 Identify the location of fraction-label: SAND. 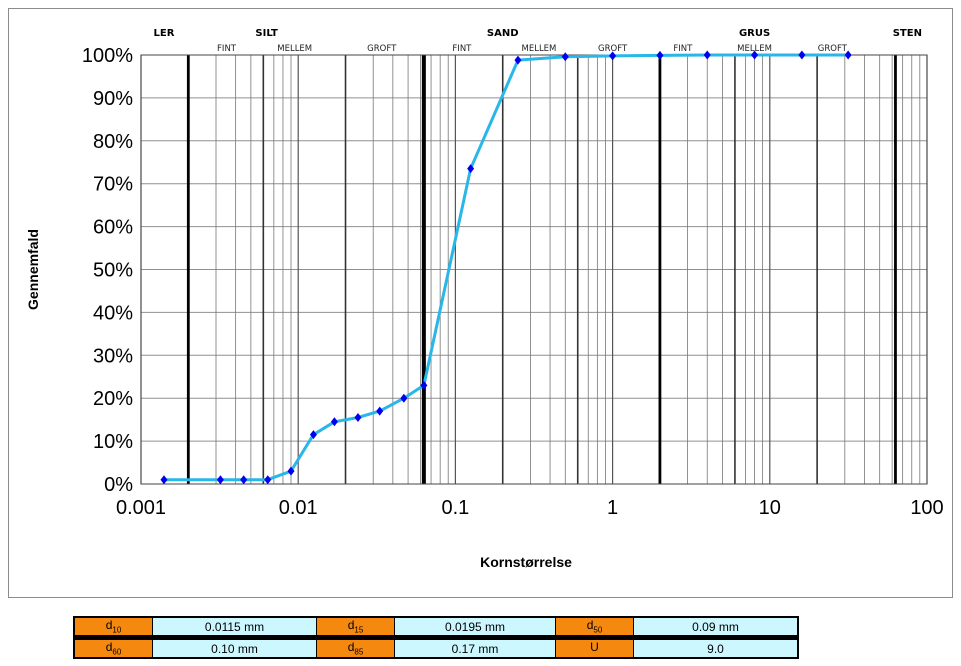
(503, 33).